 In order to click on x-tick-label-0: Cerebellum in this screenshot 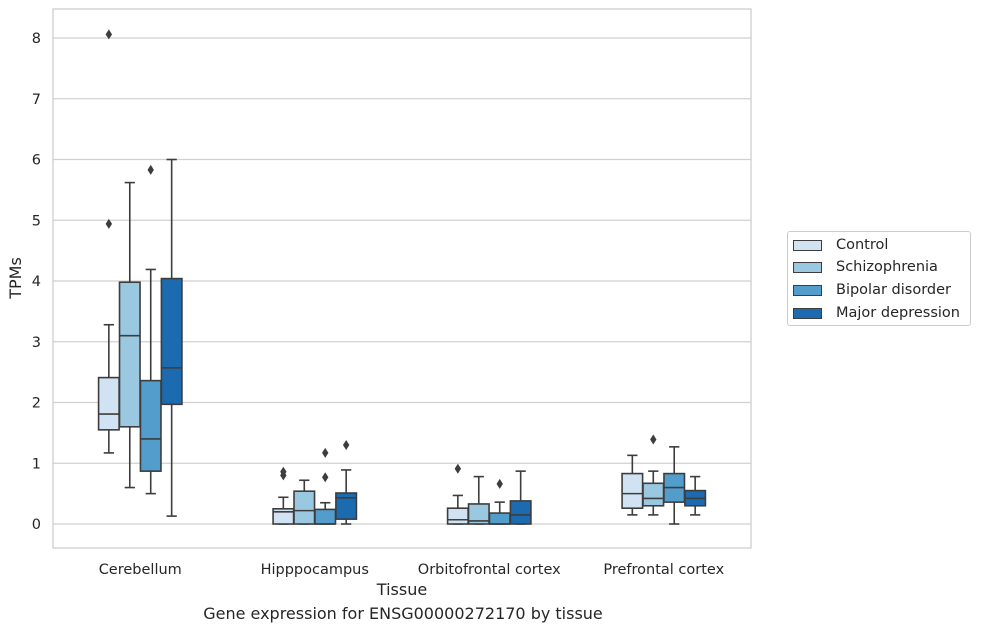, I will do `click(140, 570)`.